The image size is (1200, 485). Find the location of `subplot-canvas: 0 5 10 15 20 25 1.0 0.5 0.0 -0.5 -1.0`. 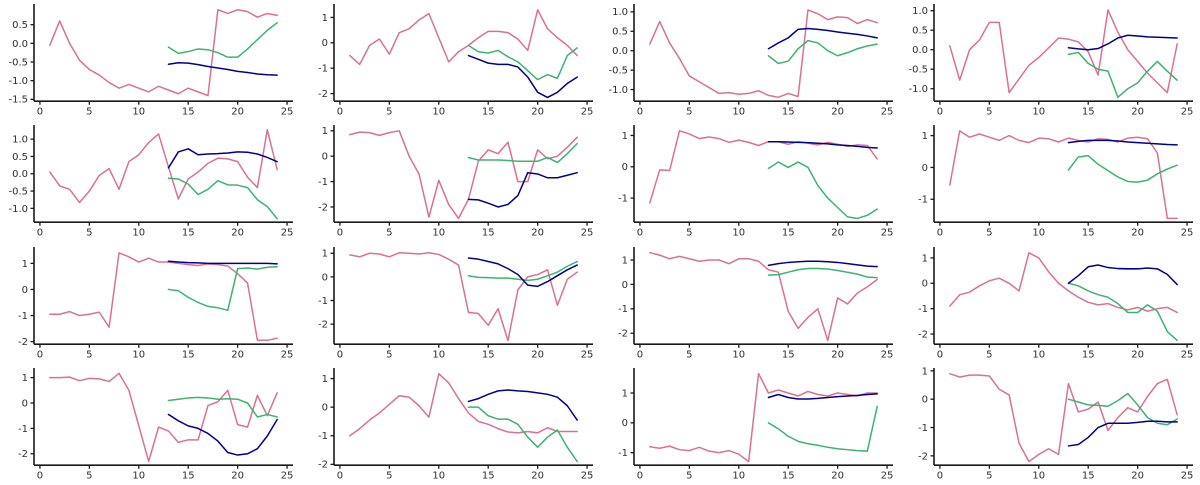

subplot-canvas: 0 5 10 15 20 25 1.0 0.5 0.0 -0.5 -1.0 is located at coordinates (751, 61).